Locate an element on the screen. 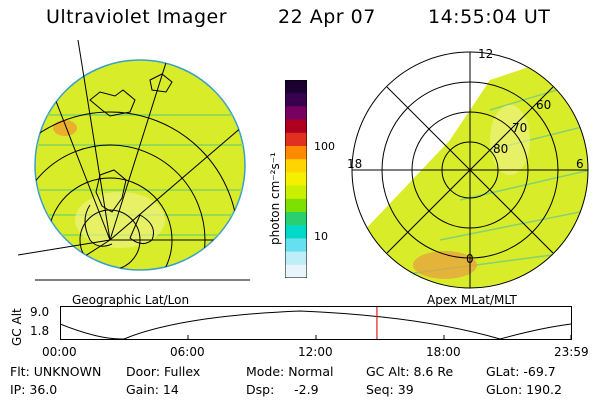  mlt-label-12: 12 is located at coordinates (486, 54).